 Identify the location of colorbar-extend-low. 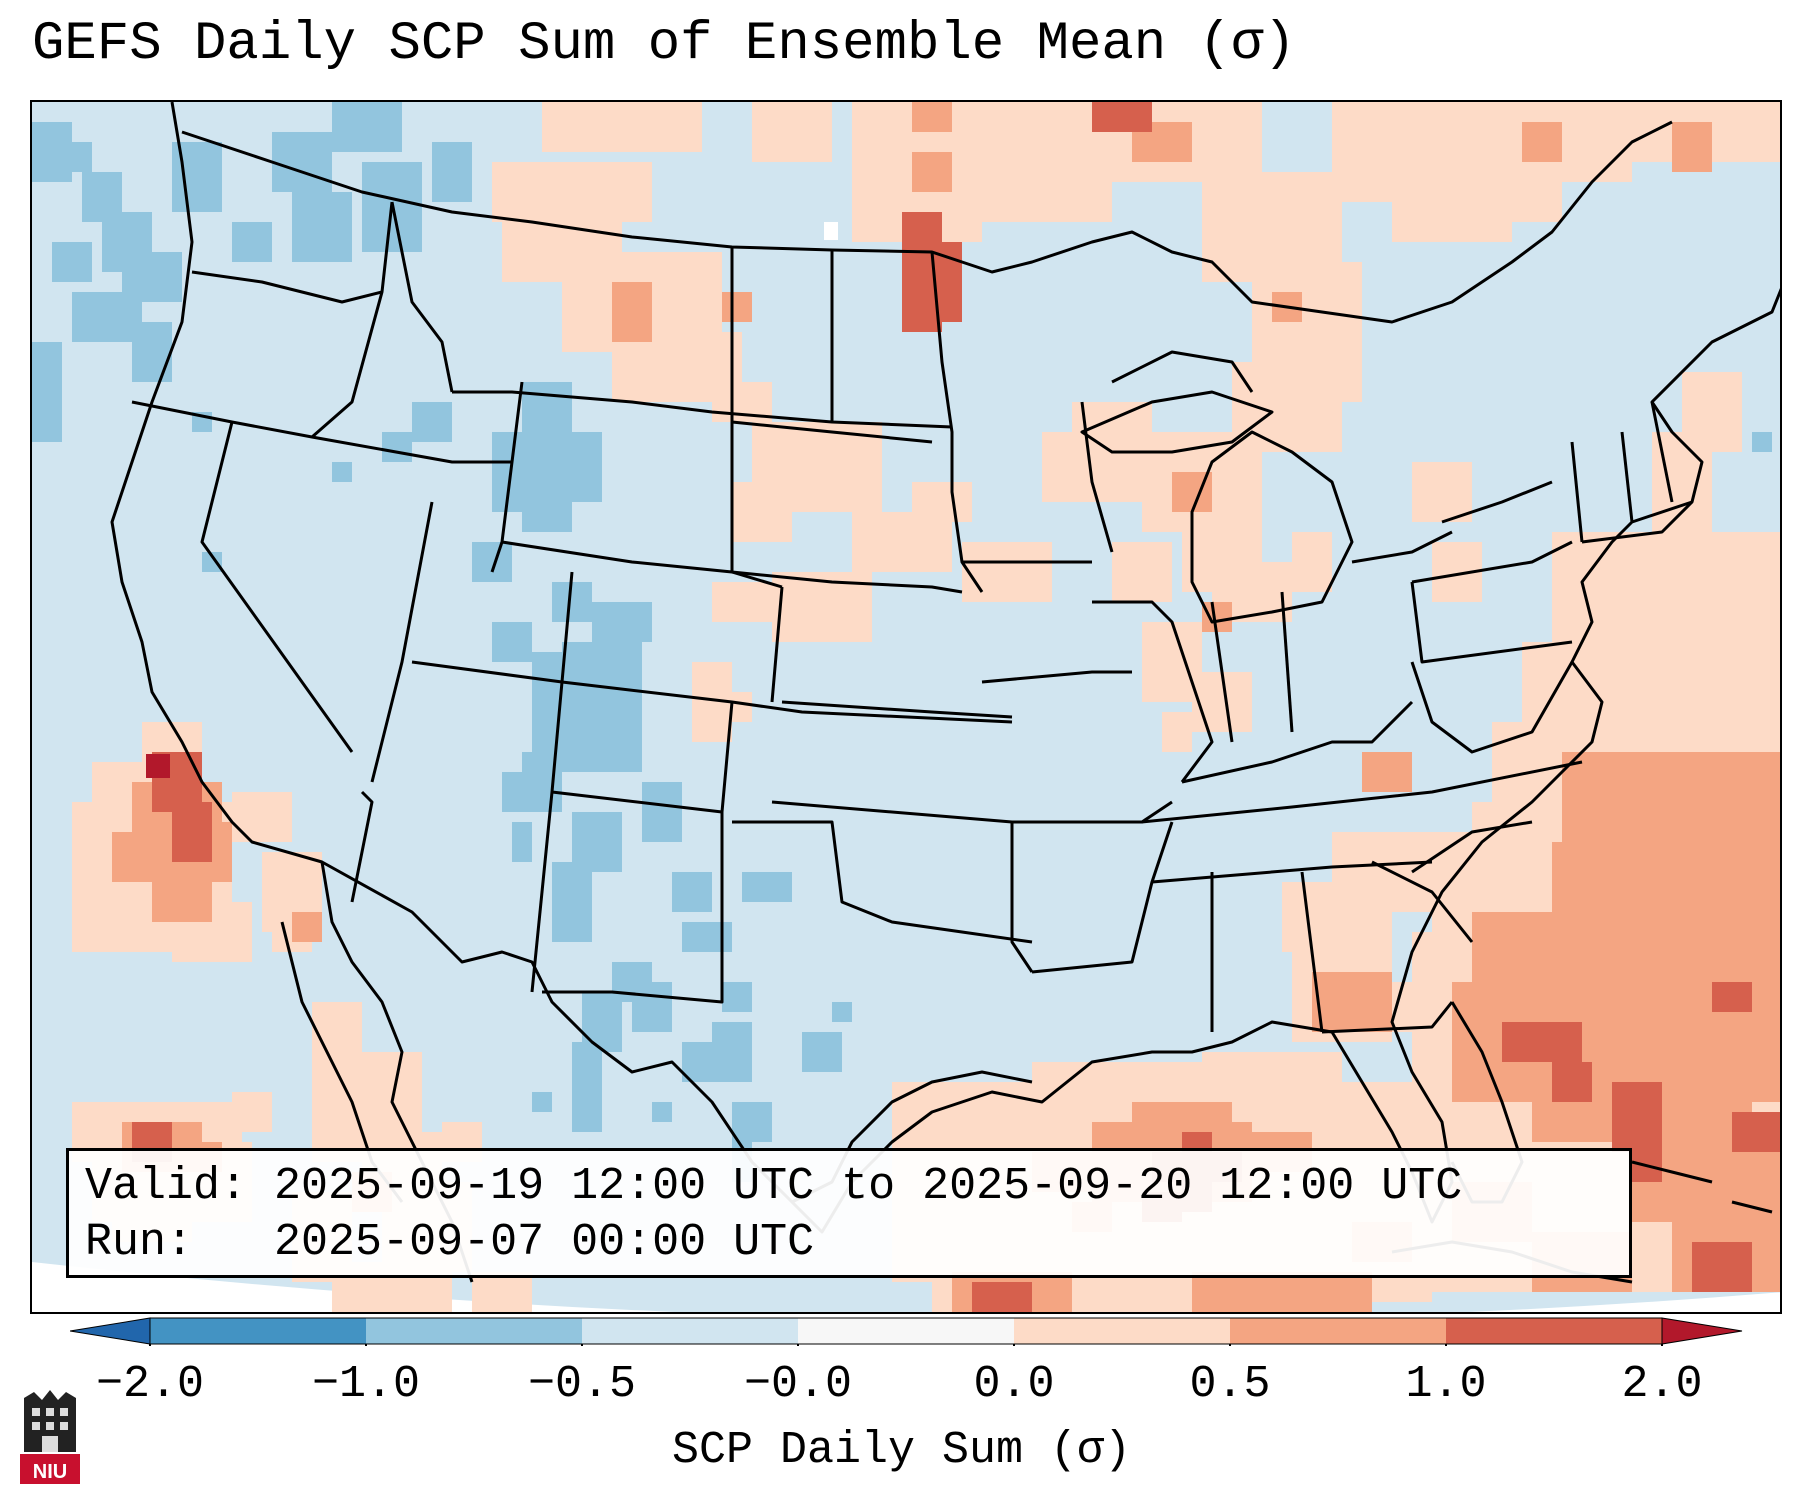
(110, 1331).